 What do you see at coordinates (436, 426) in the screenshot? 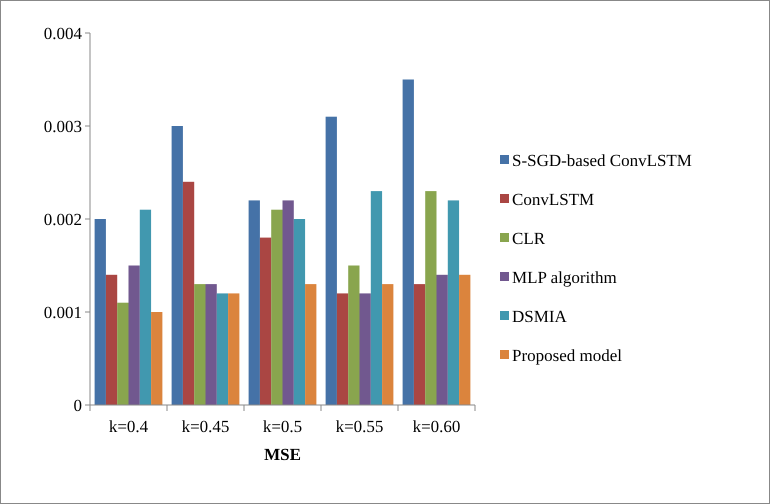
I see `x-tick-label: k=0.60` at bounding box center [436, 426].